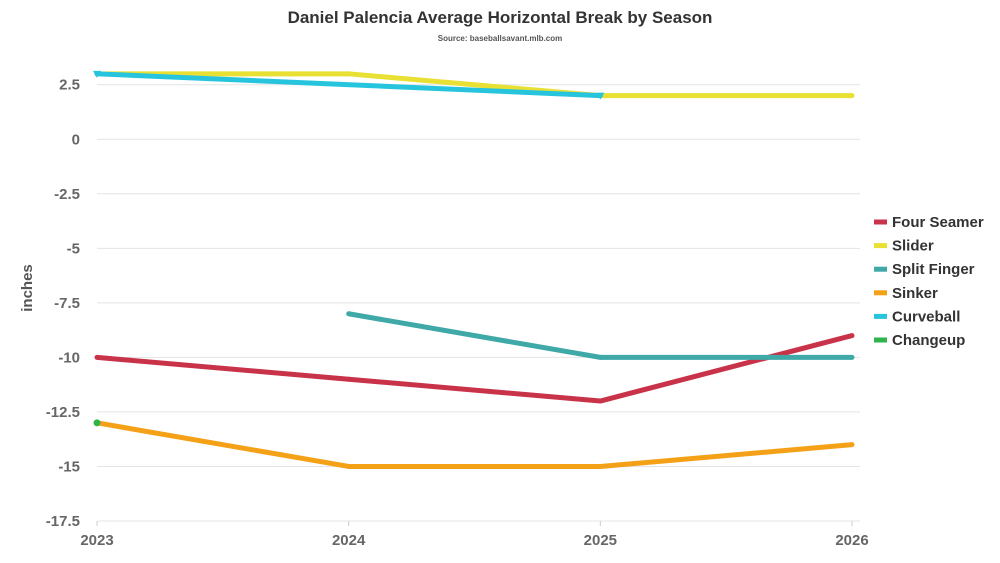  Describe the element at coordinates (348, 85) in the screenshot. I see `series-line-curveball` at that location.